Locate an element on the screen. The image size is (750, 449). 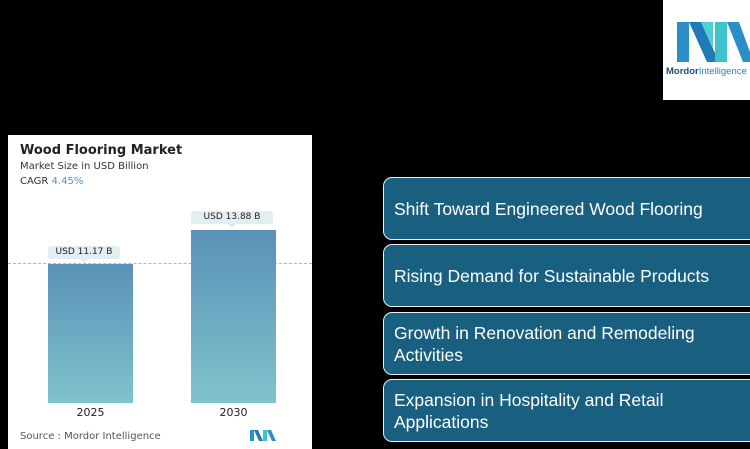
mordor-logo-icon is located at coordinates (713, 42).